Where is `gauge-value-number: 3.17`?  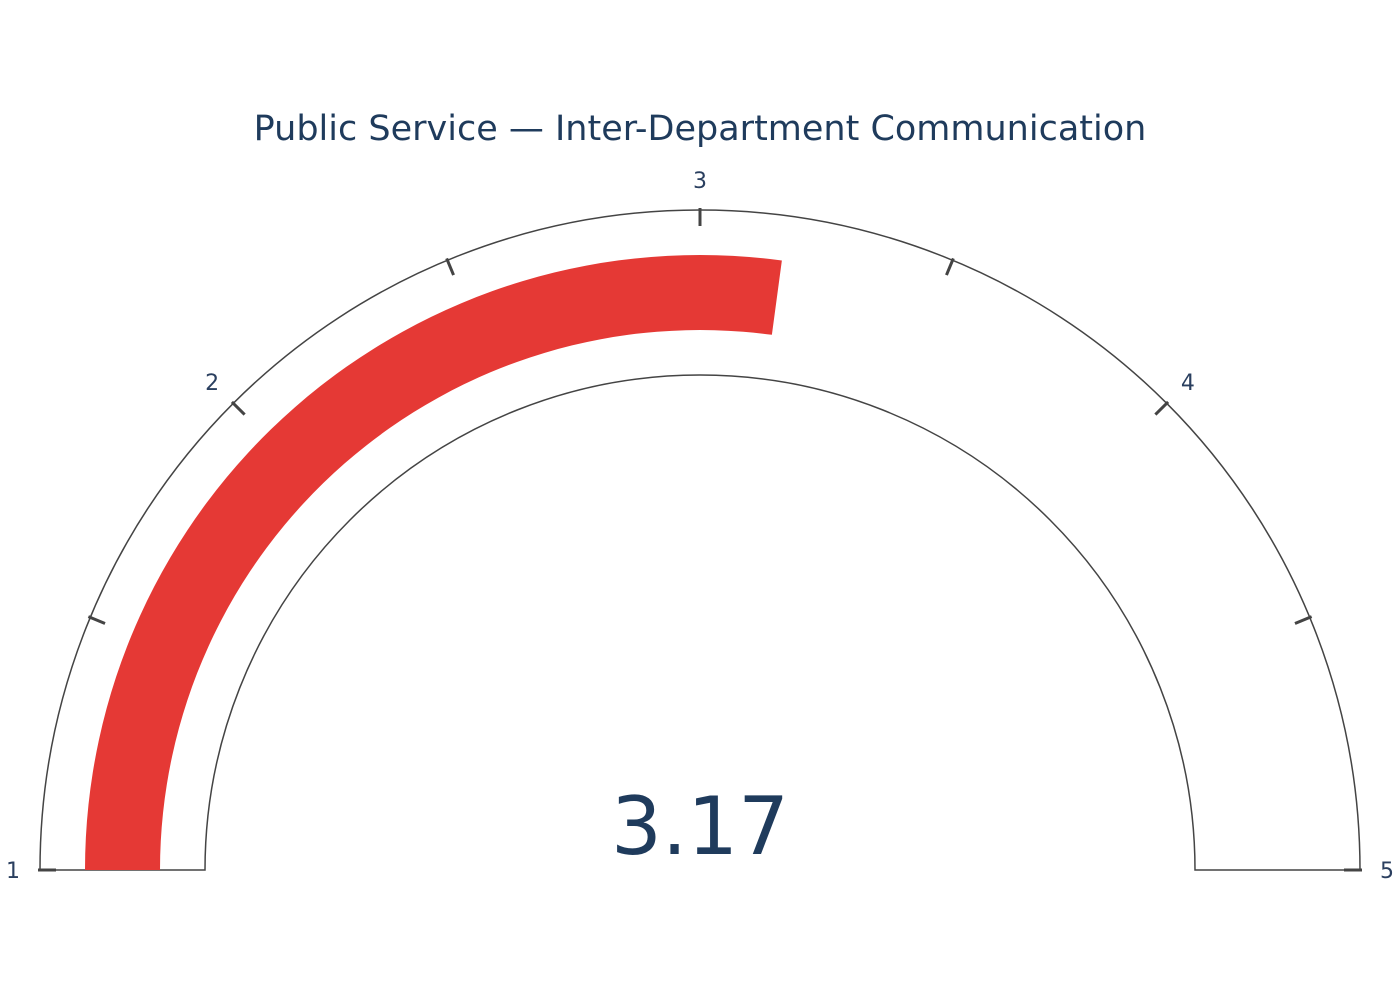
gauge-value-number: 3.17 is located at coordinates (700, 826).